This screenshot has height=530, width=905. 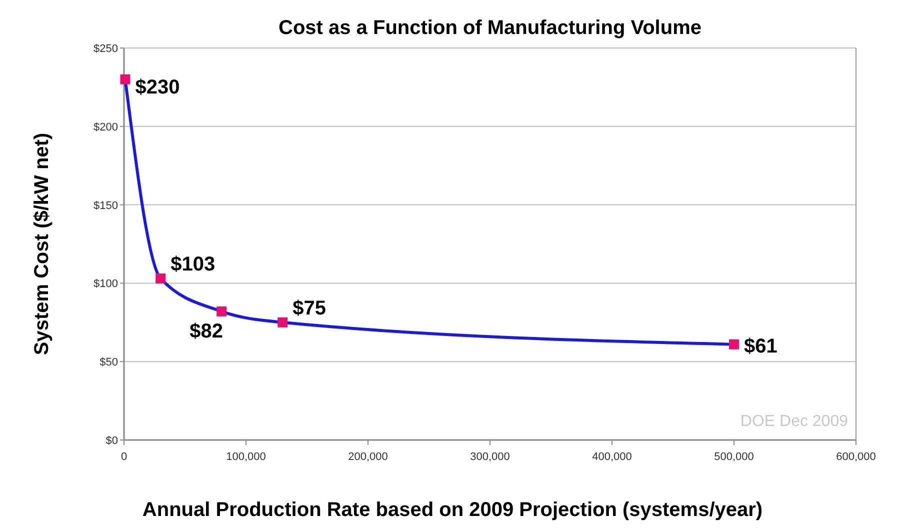 What do you see at coordinates (106, 49) in the screenshot?
I see `y-tick-label: $250` at bounding box center [106, 49].